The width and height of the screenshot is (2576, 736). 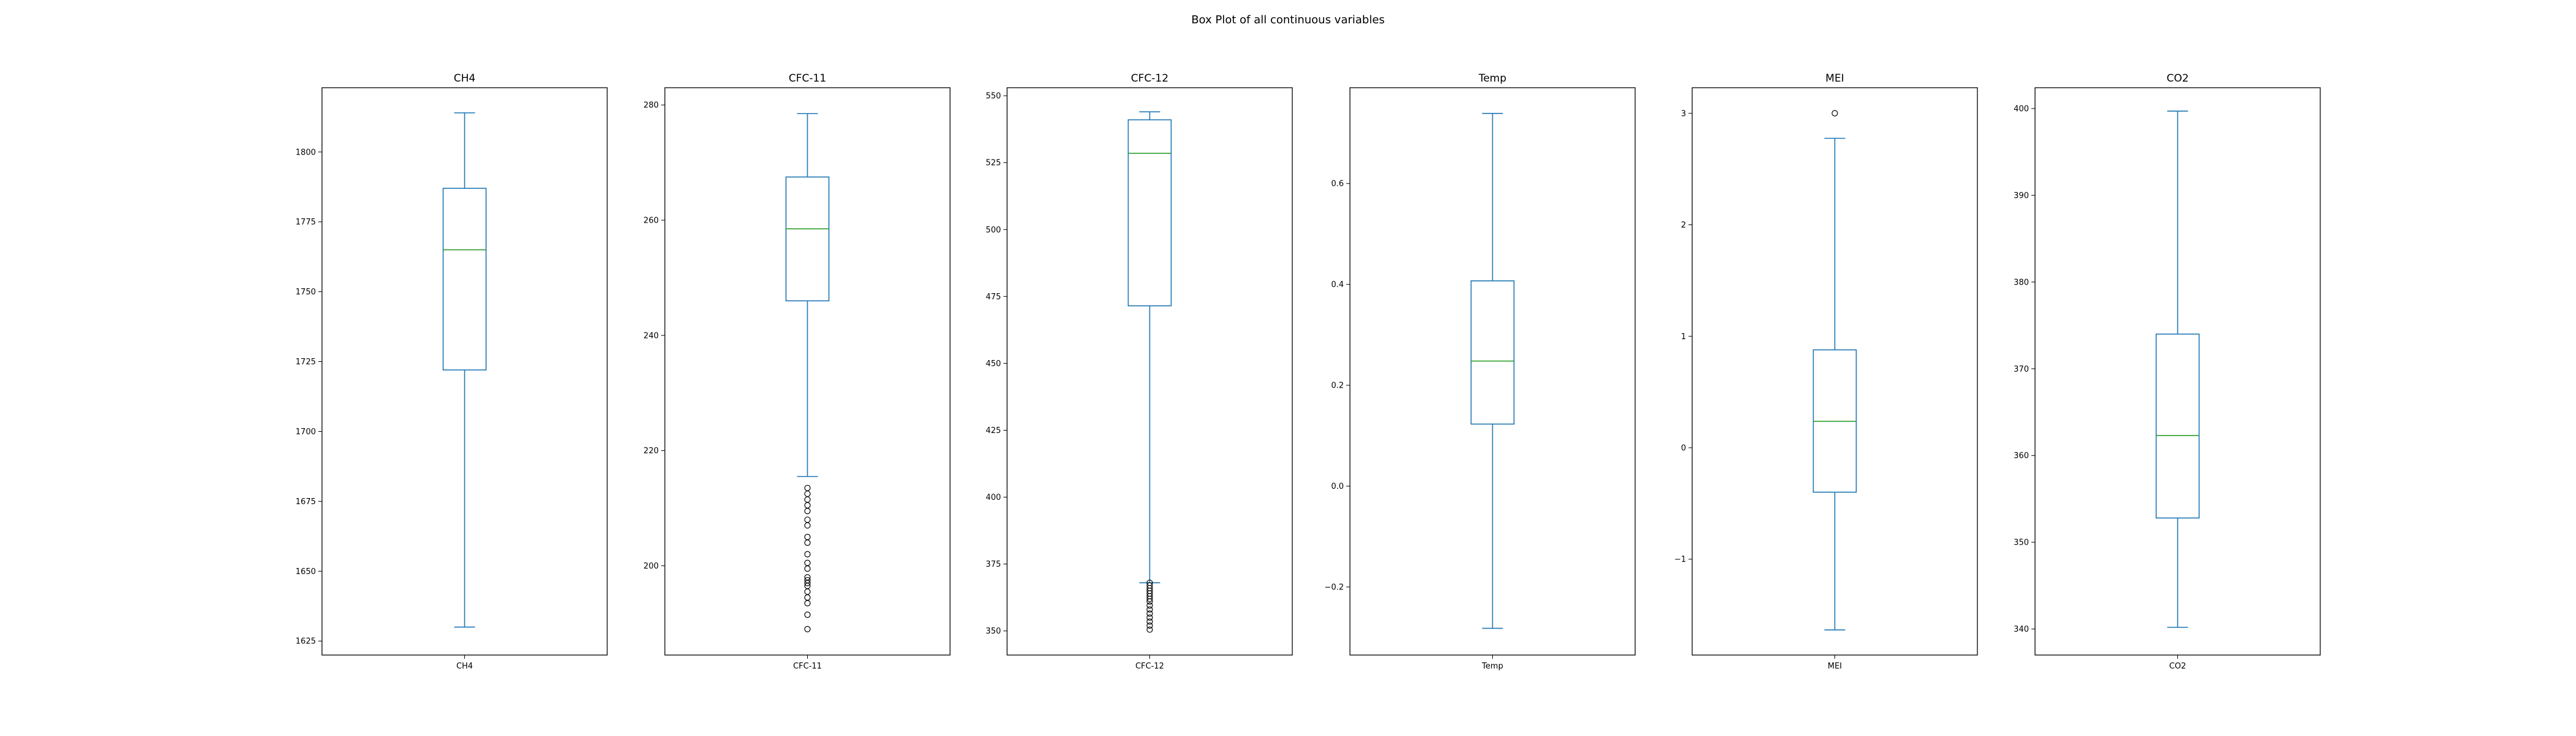 I want to click on y-tick-label: 340, so click(x=2021, y=629).